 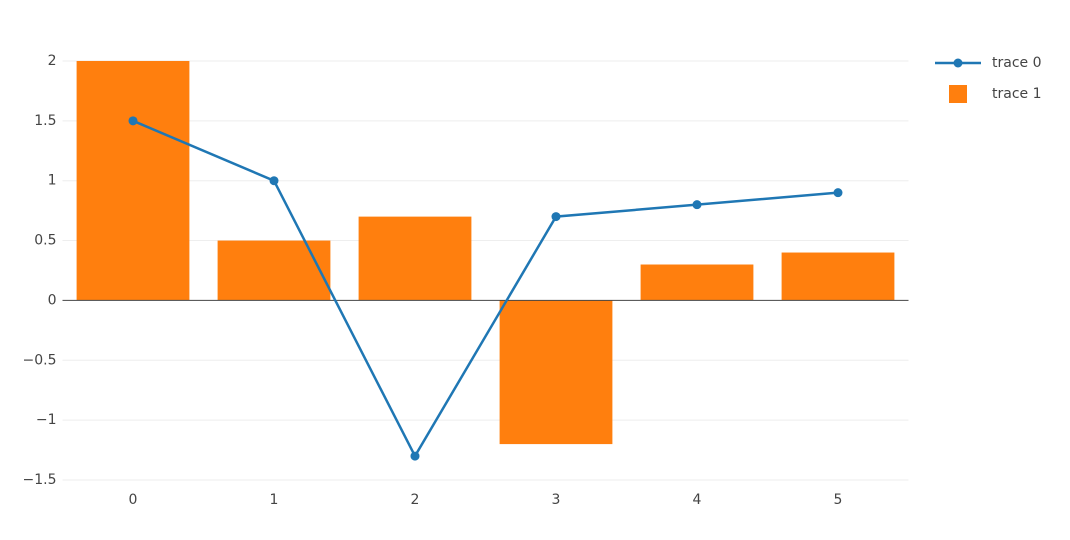 I want to click on x-tick-label: 1, so click(x=274, y=500).